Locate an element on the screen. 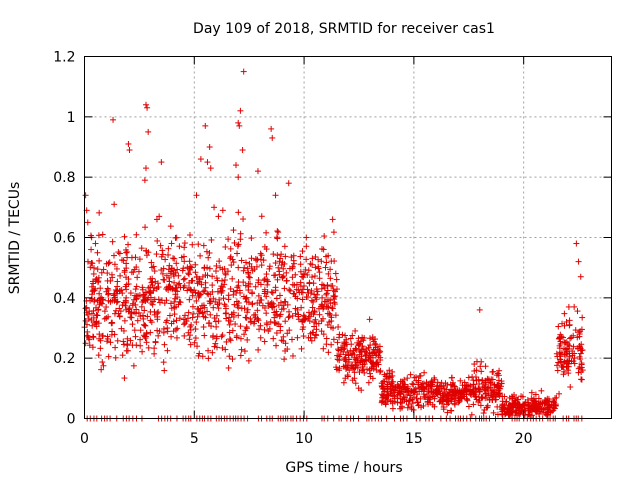  x-tick-labels: 0 5 10 15 20 is located at coordinates (306, 439).